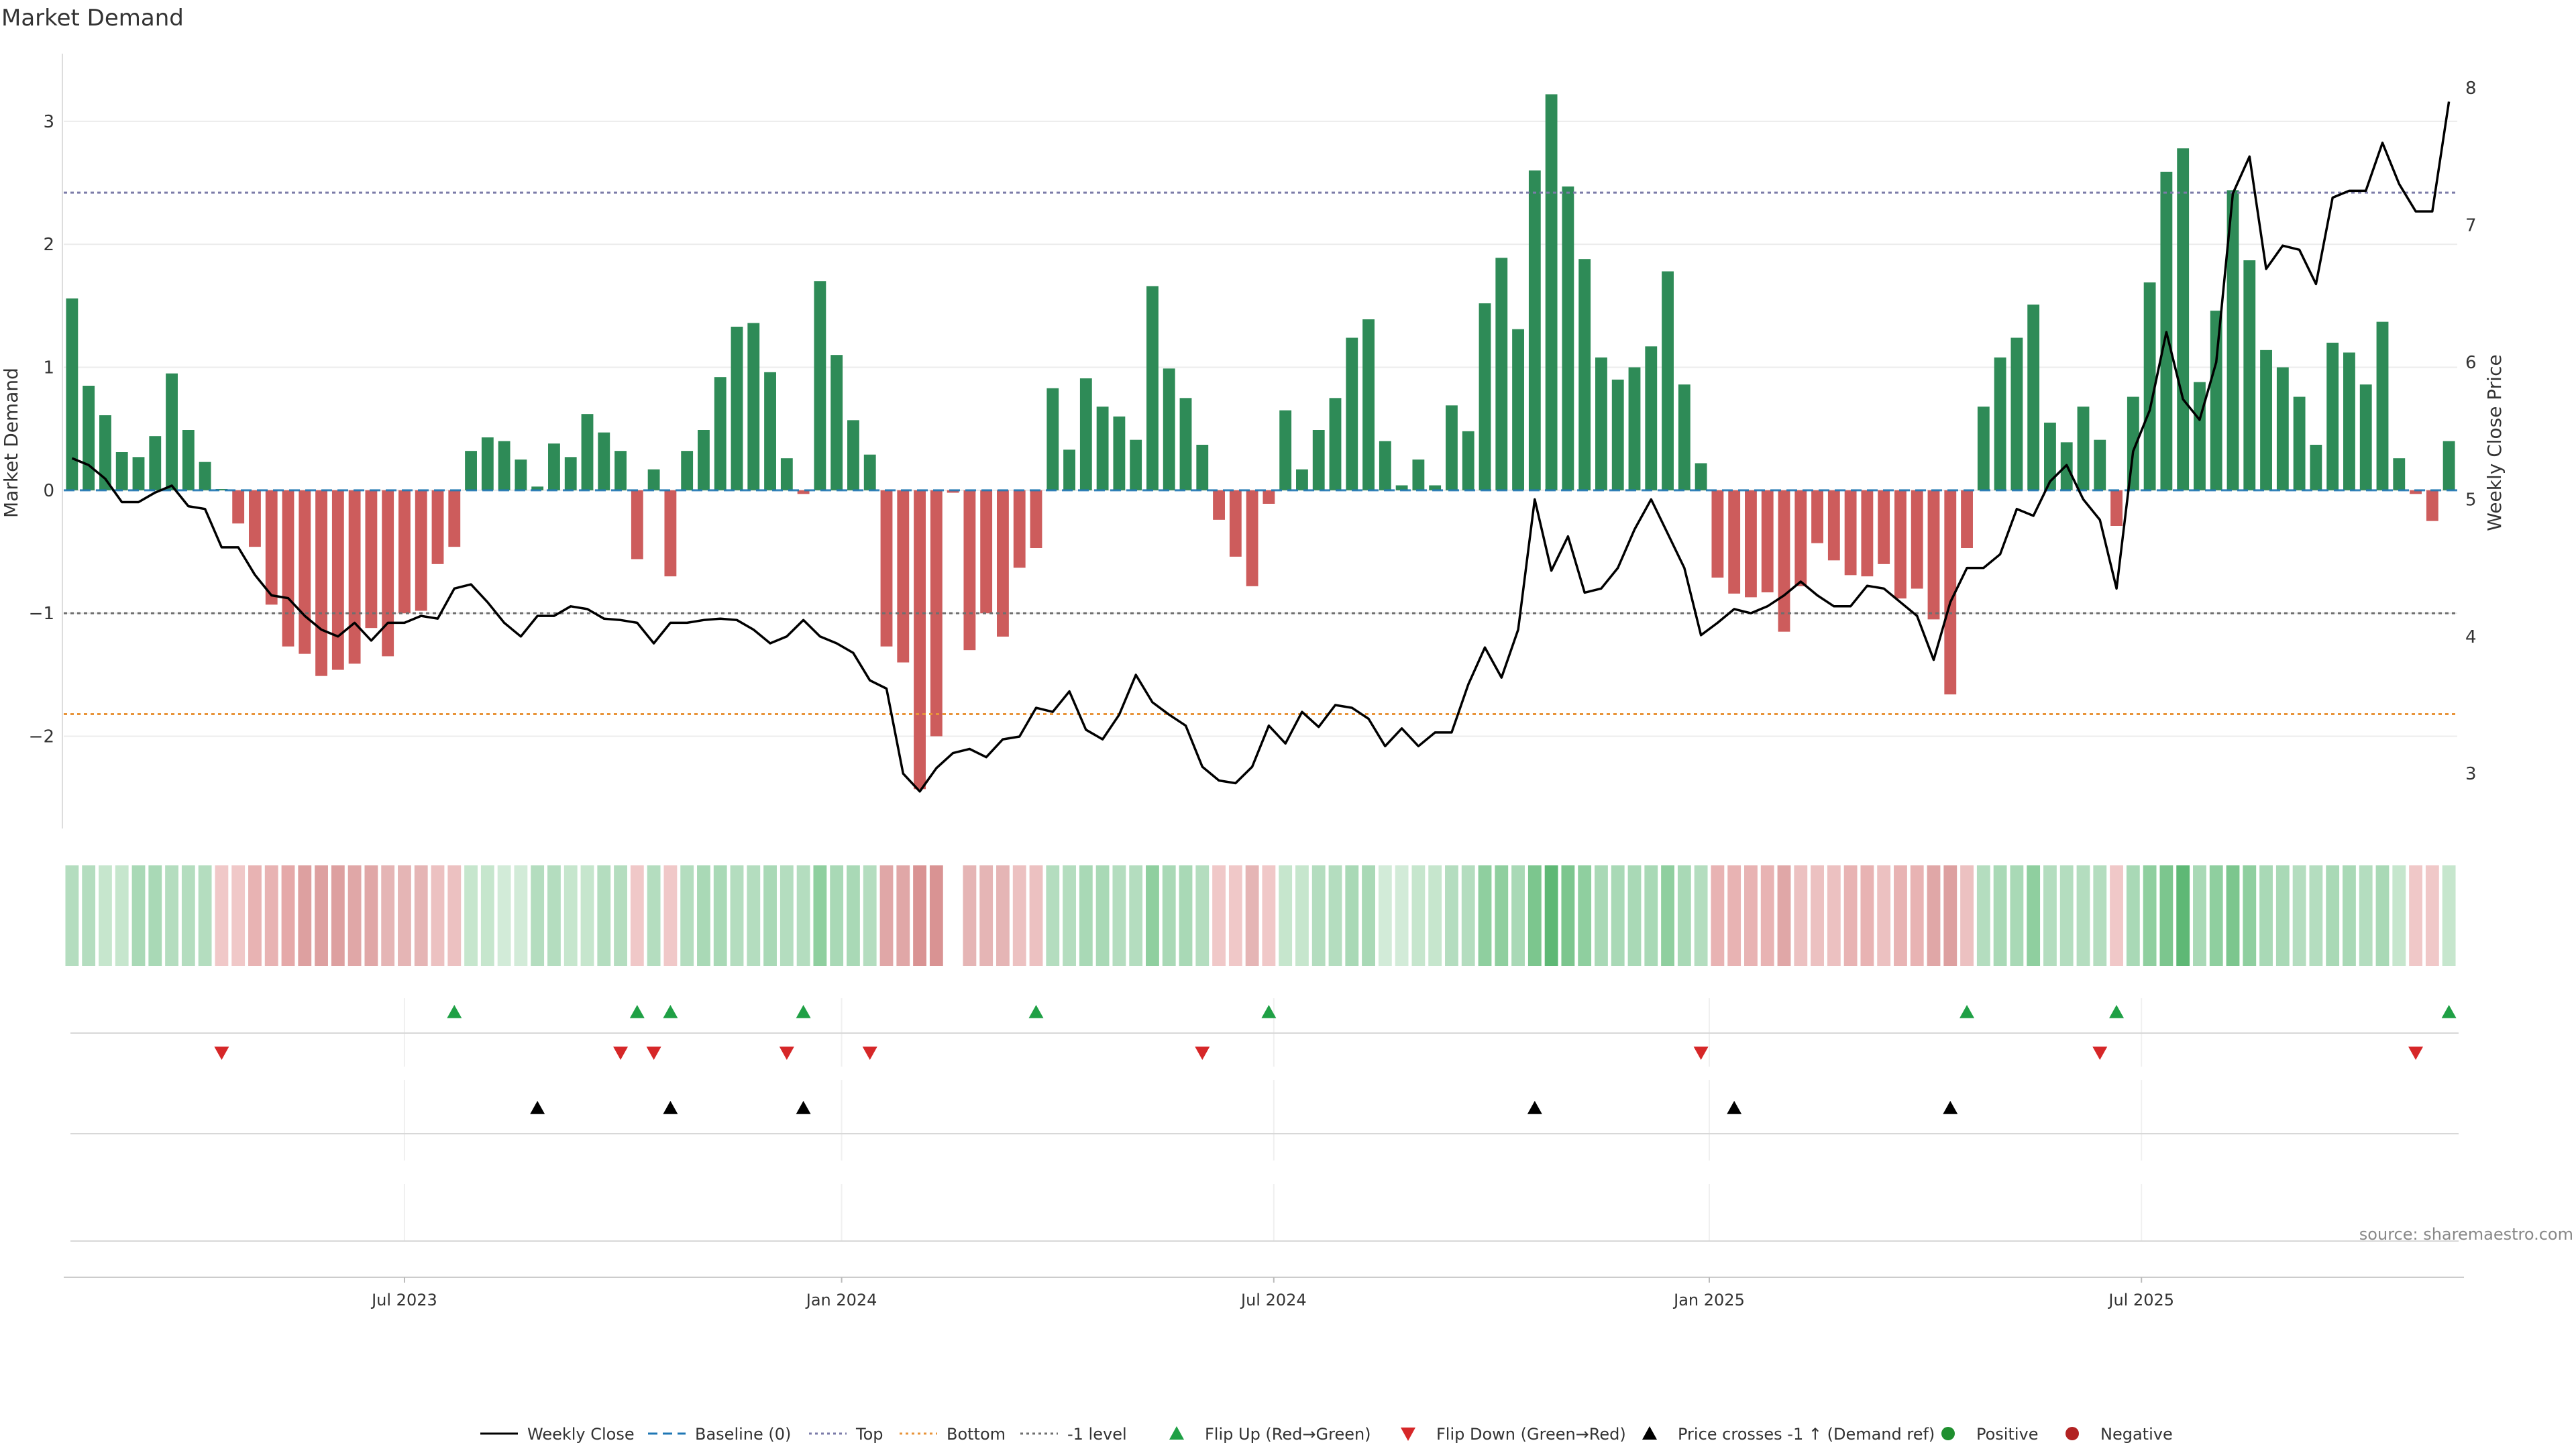 The height and width of the screenshot is (1449, 2576). I want to click on legend-item: Flip Down (Green→Red), so click(1513, 1434).